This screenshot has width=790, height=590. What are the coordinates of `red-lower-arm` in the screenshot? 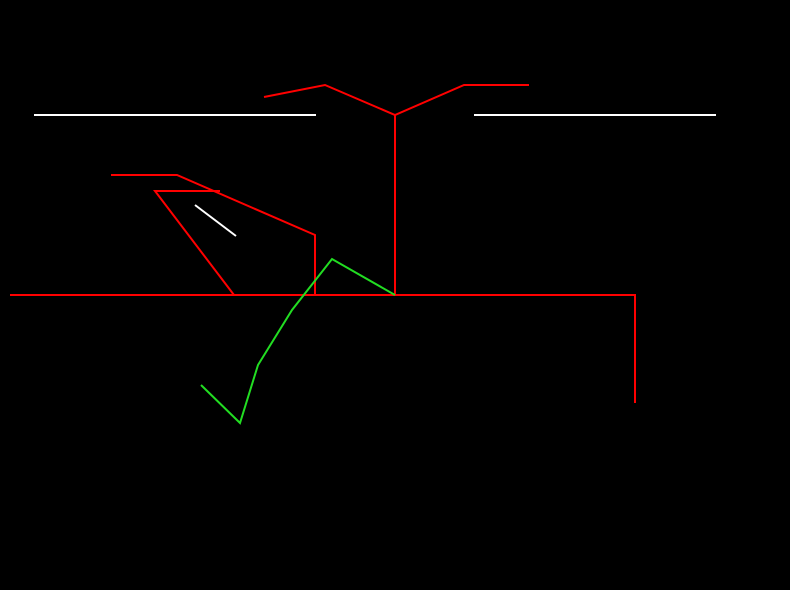 It's located at (193, 243).